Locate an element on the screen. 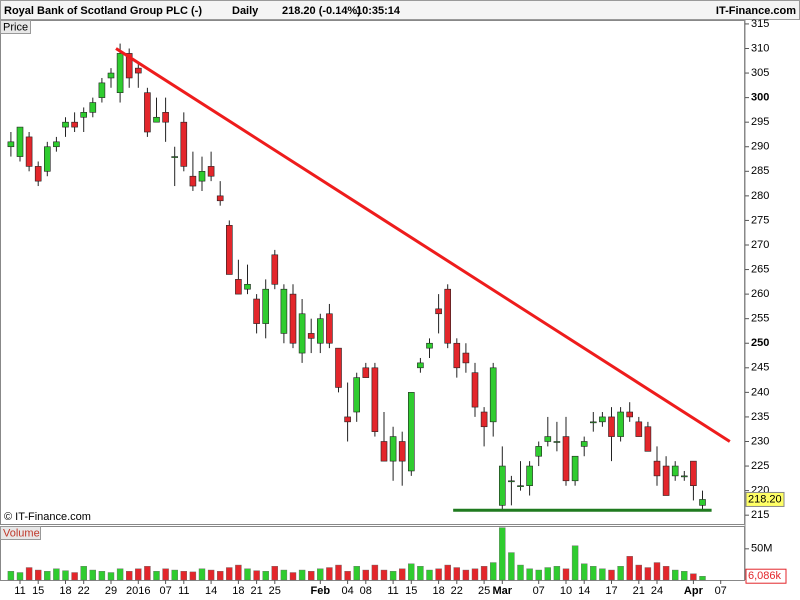 This screenshot has width=800, height=600. y-tick-label: 290 is located at coordinates (760, 147).